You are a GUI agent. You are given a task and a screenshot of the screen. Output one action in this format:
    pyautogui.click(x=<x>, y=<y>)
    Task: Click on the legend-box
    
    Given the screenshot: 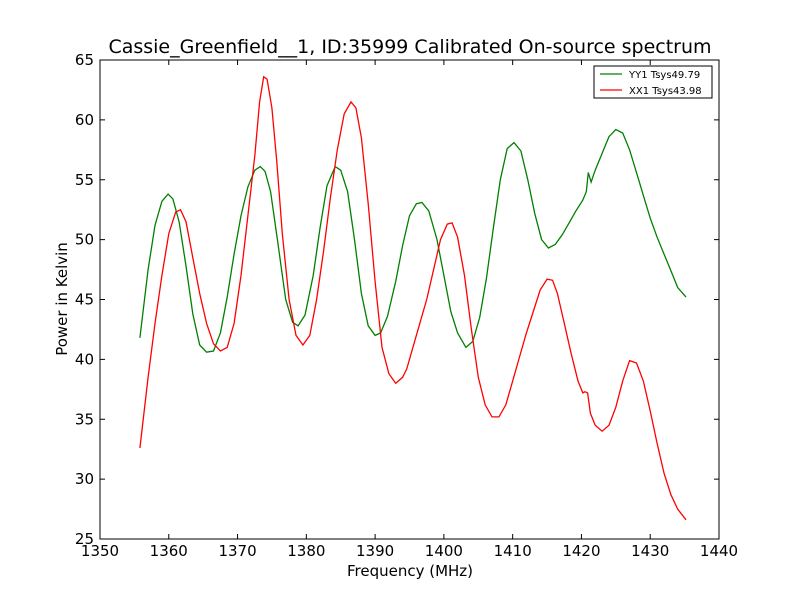 What is the action you would take?
    pyautogui.click(x=653, y=82)
    